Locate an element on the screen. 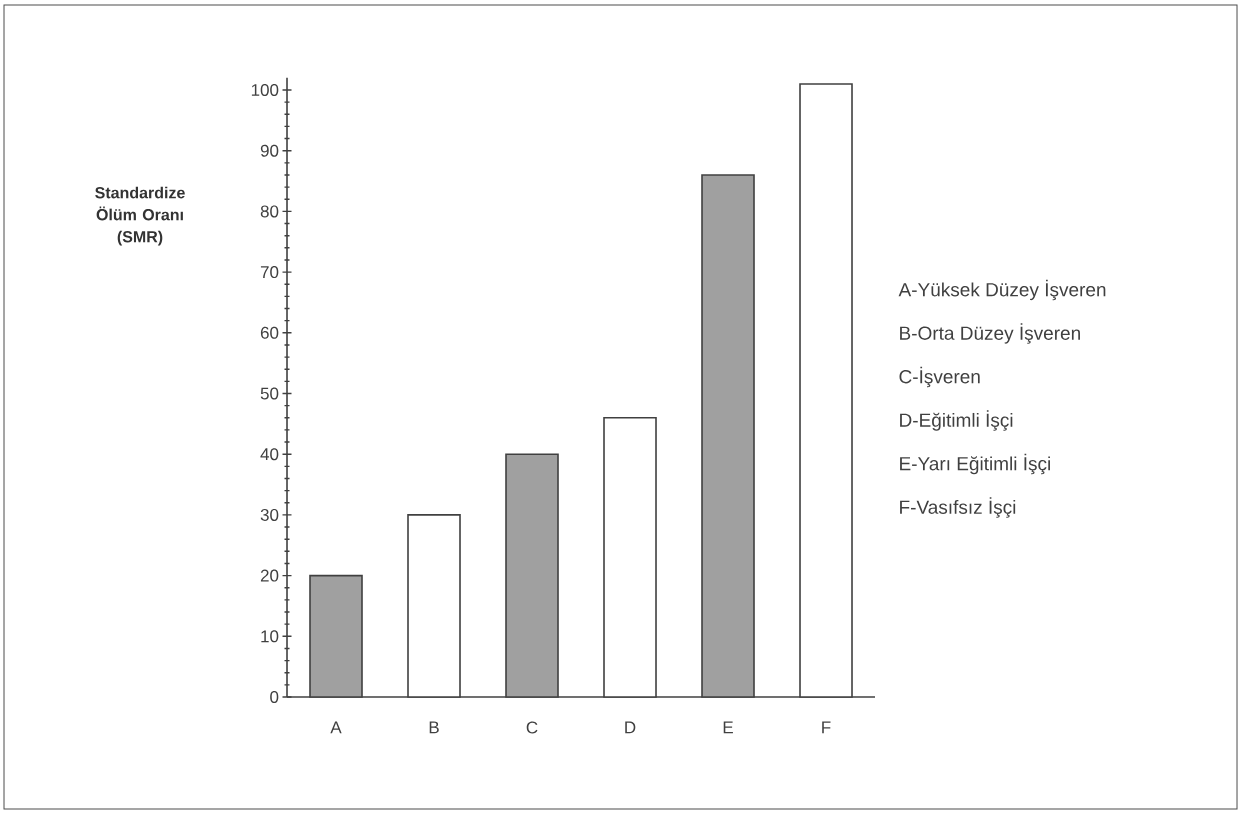 This screenshot has height=815, width=1241. x-tick-label: E is located at coordinates (728, 727).